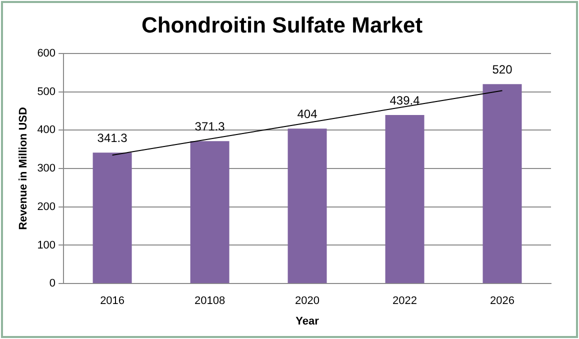  Describe the element at coordinates (46, 206) in the screenshot. I see `y-tick-label: 200` at that location.